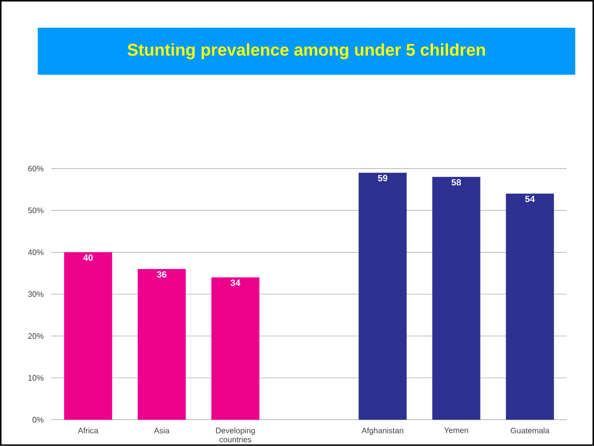 The image size is (594, 446). What do you see at coordinates (235, 283) in the screenshot?
I see `data-label: 34` at bounding box center [235, 283].